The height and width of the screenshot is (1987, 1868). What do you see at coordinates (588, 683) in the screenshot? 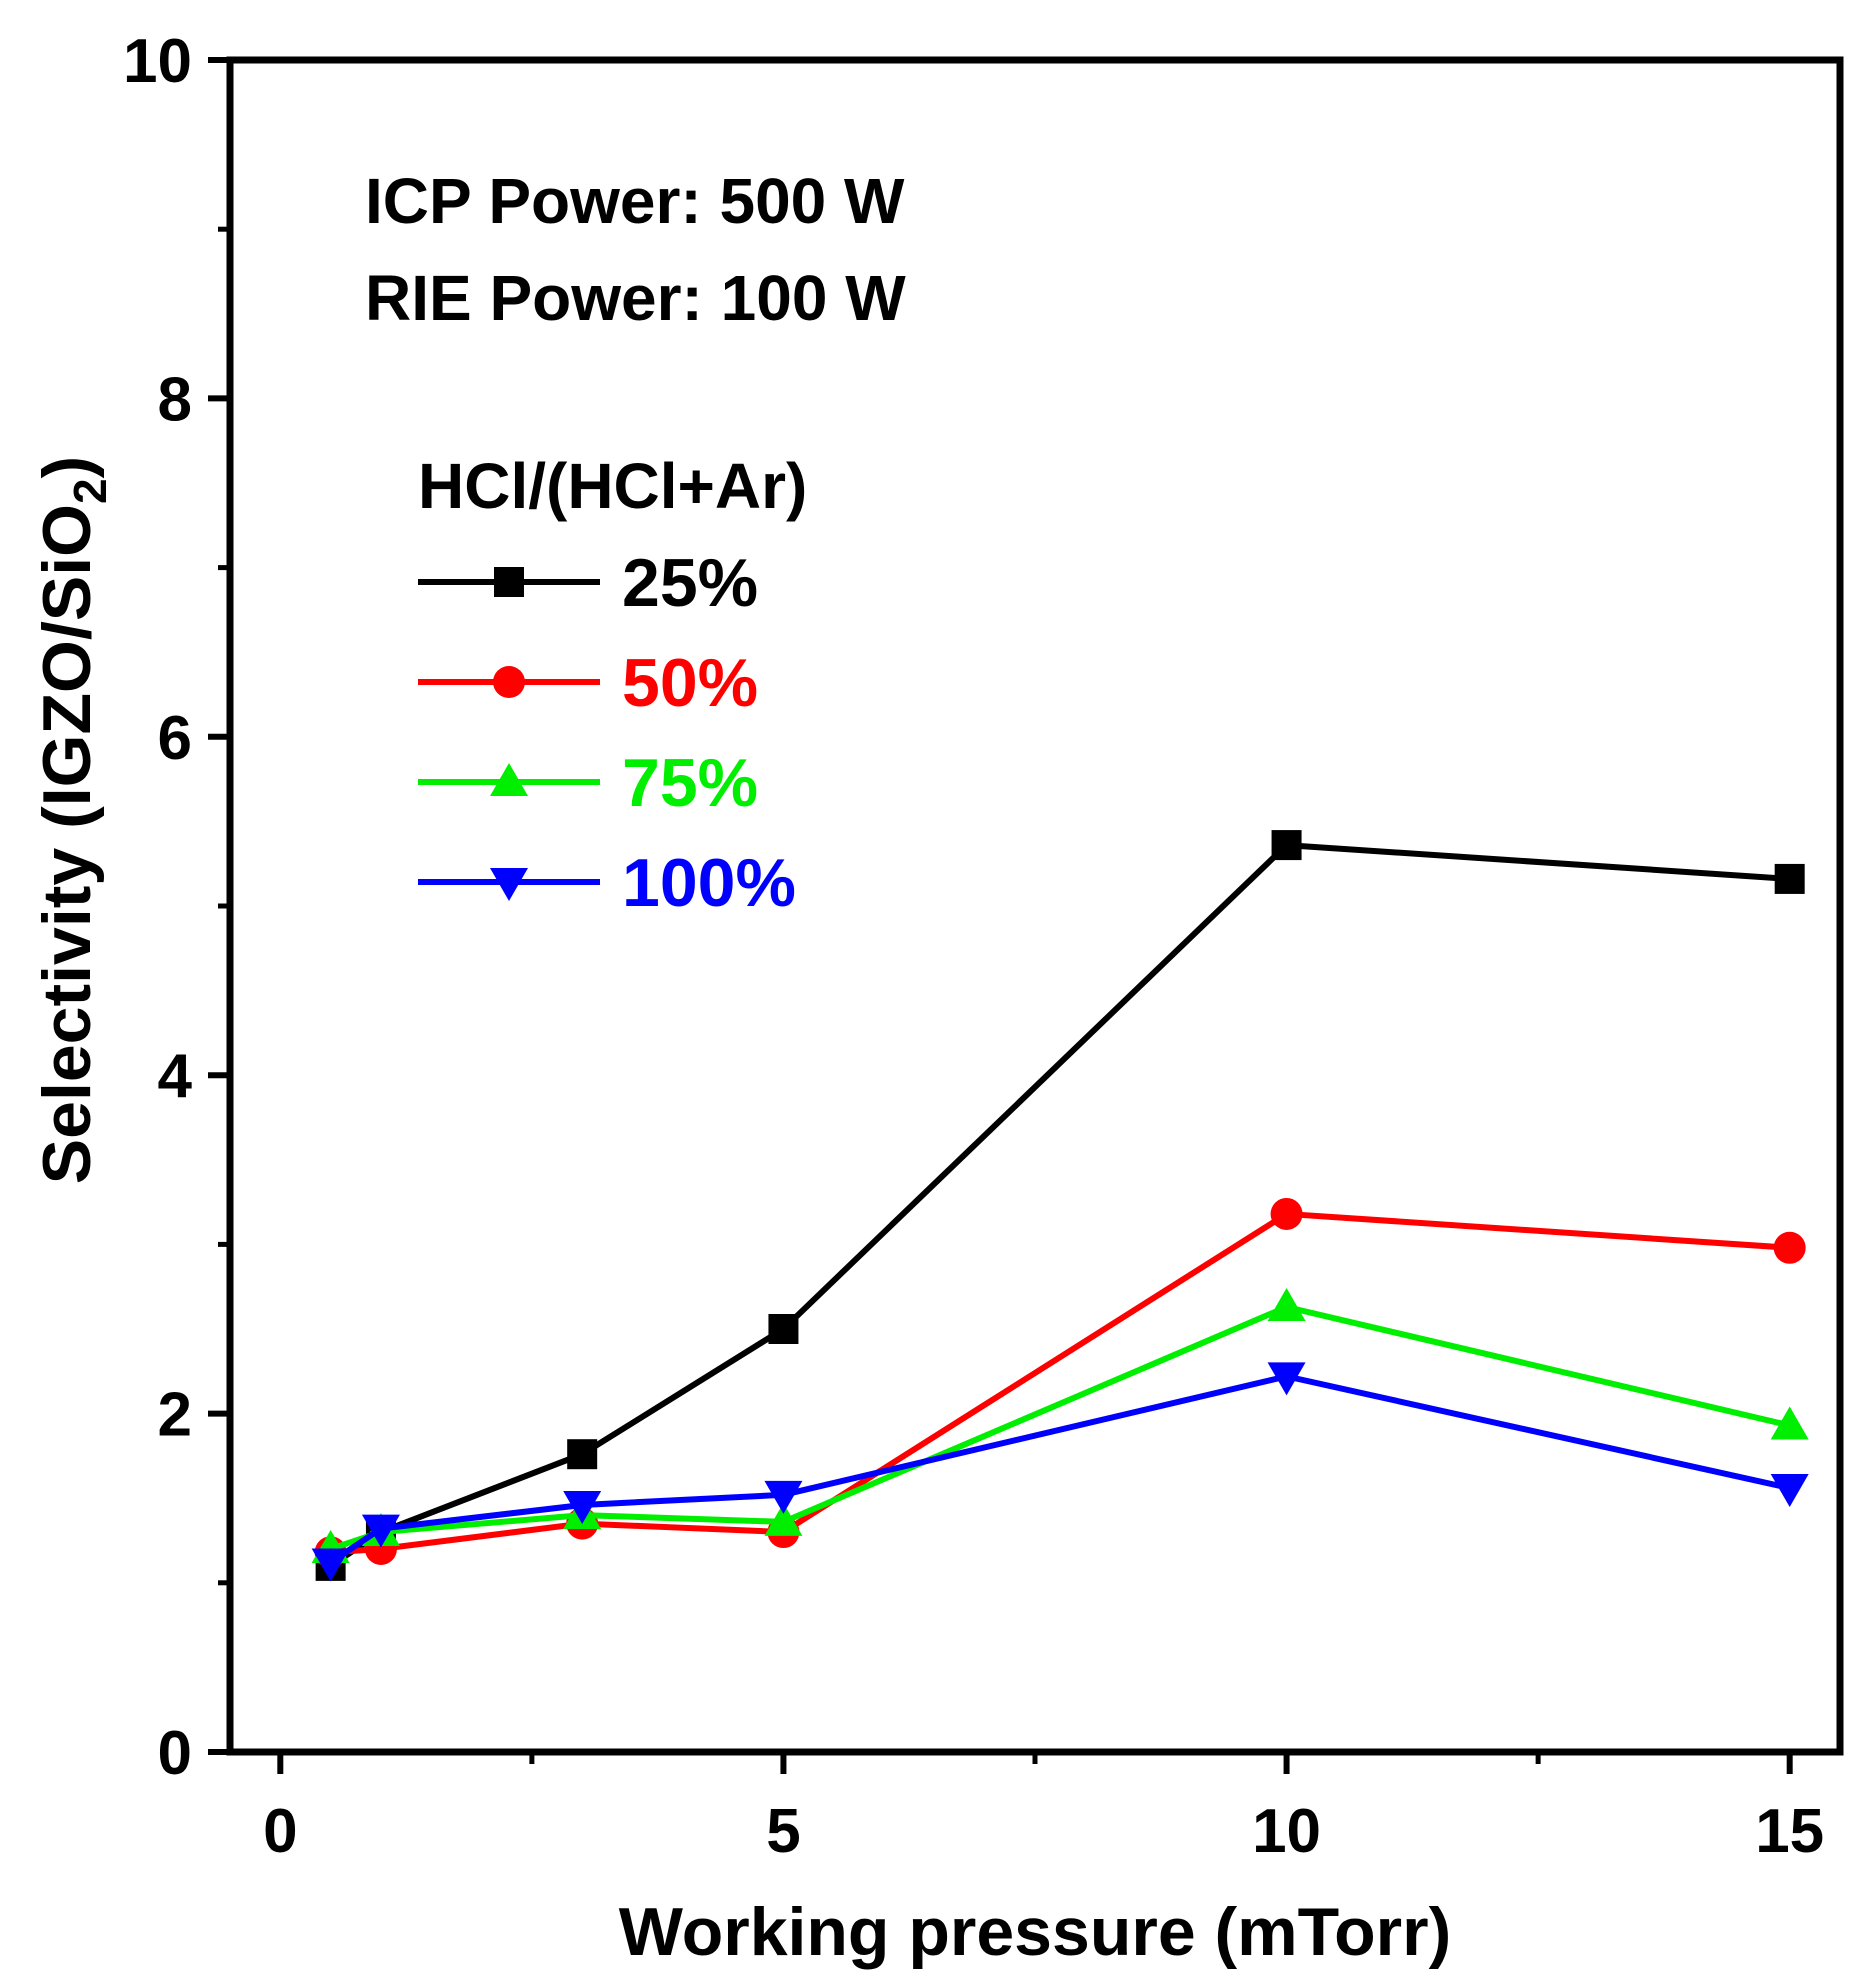
I see `legend-entry-50-percent: 50%` at bounding box center [588, 683].